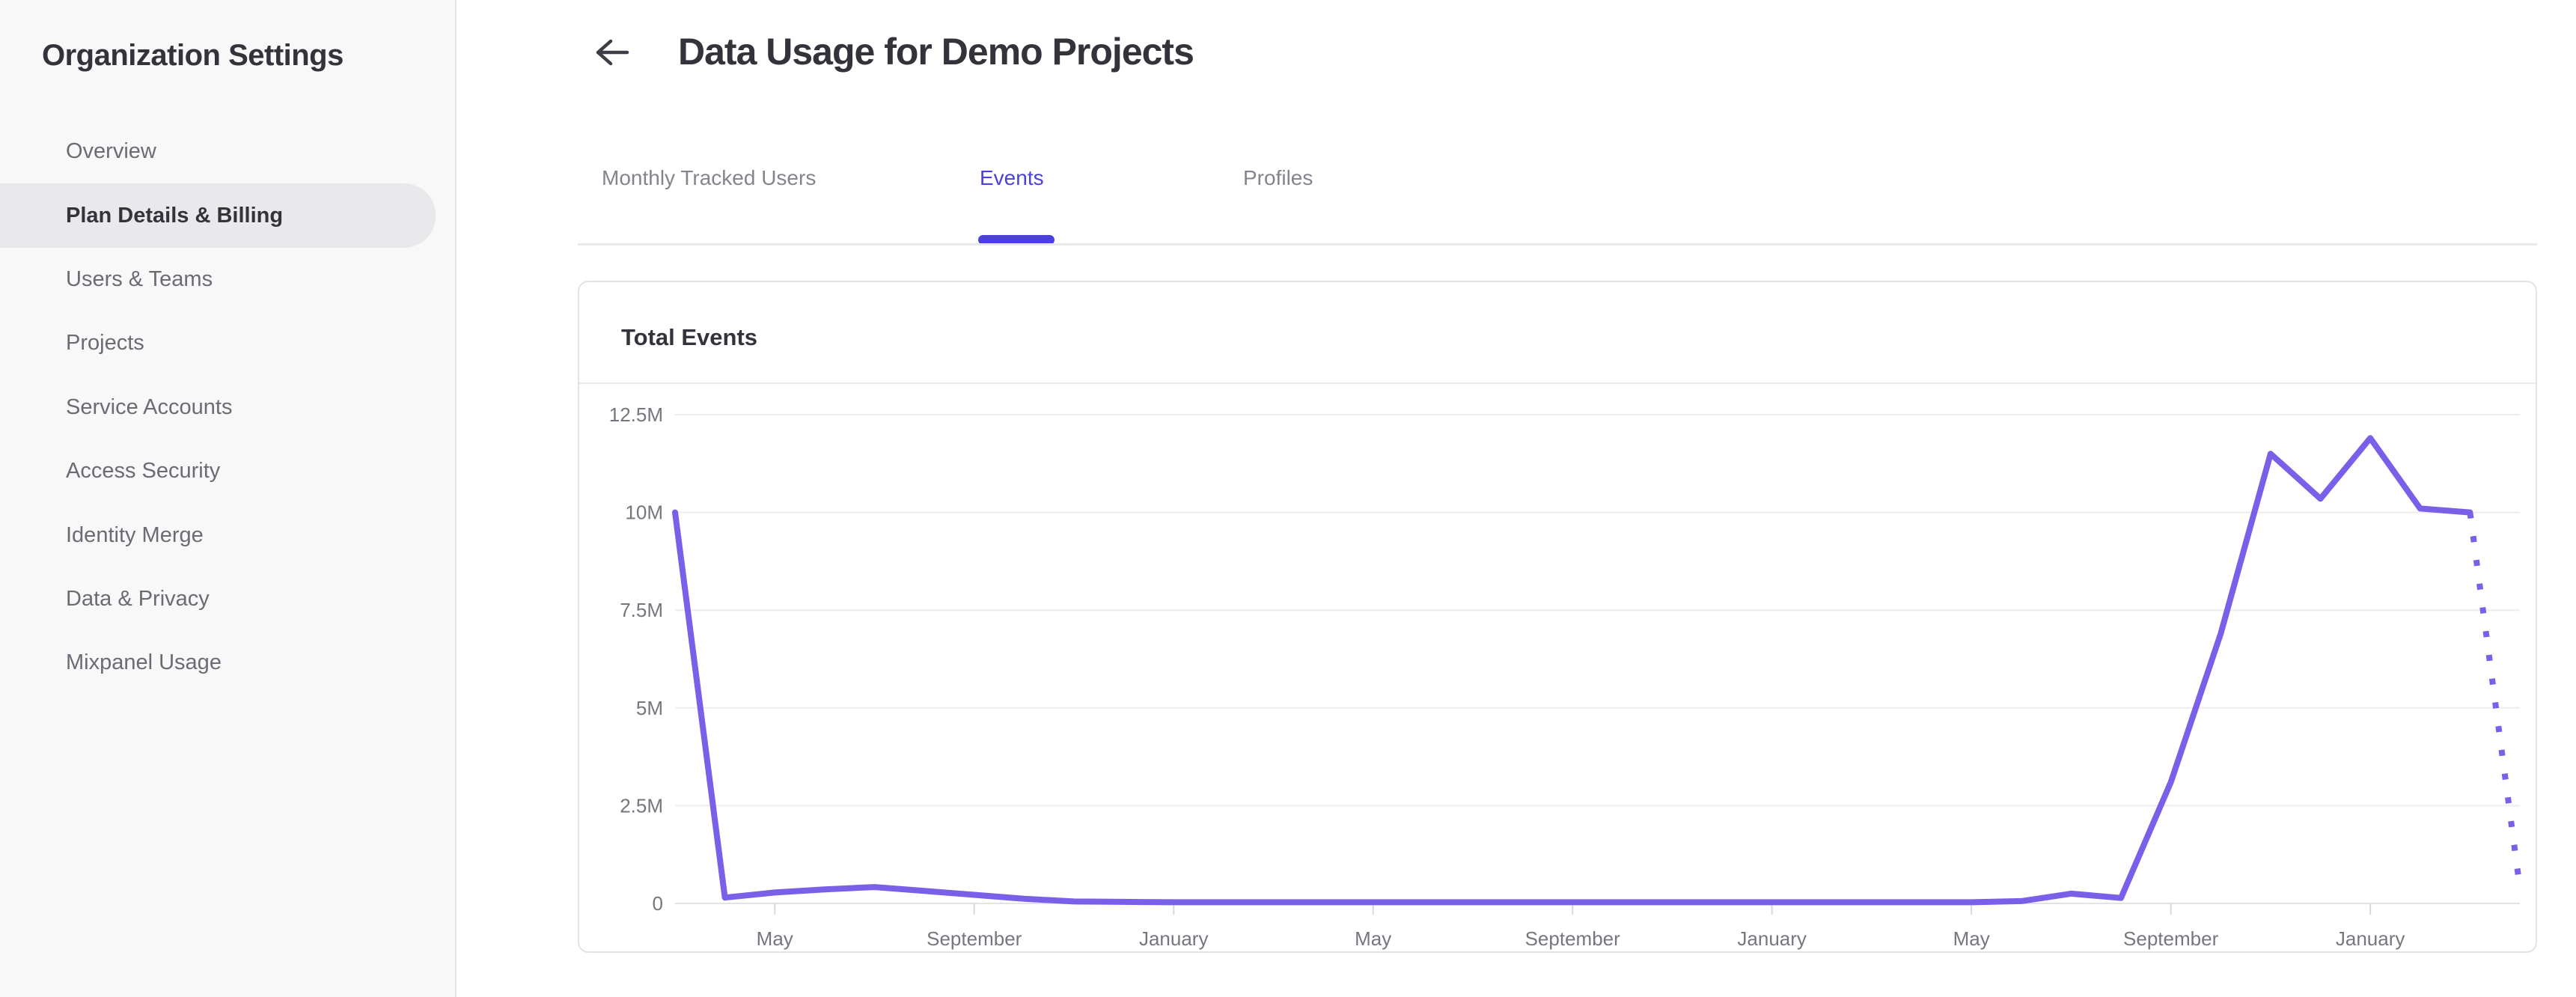 The image size is (2576, 997). What do you see at coordinates (644, 512) in the screenshot?
I see `y-axis-label-10M: 10M` at bounding box center [644, 512].